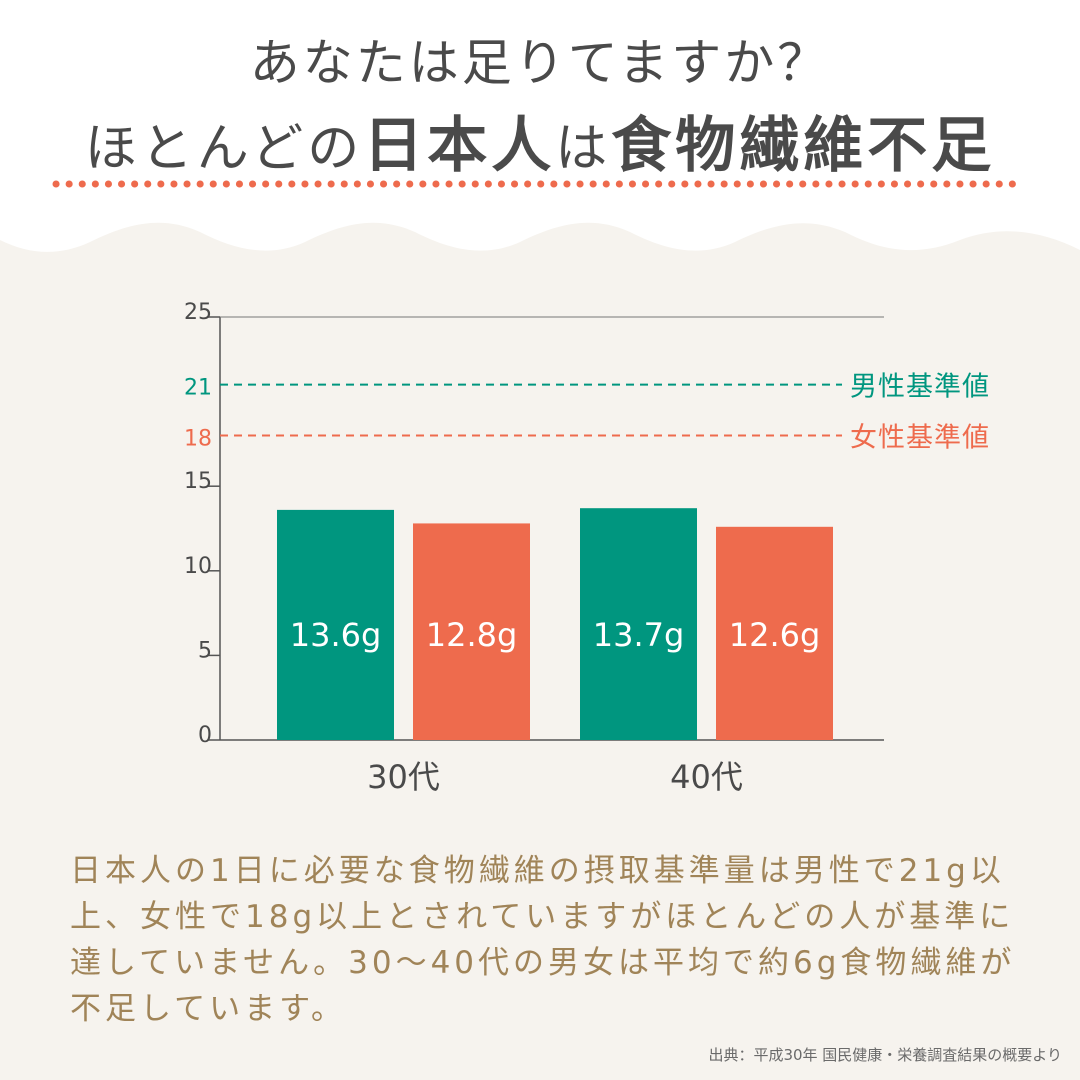 Image resolution: width=1080 pixels, height=1080 pixels. What do you see at coordinates (403, 777) in the screenshot?
I see `x-category-label: 30代` at bounding box center [403, 777].